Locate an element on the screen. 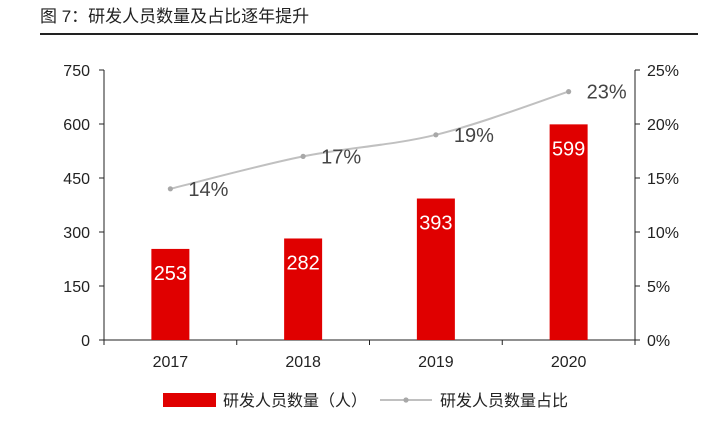  y-right-tick-label: 15% is located at coordinates (663, 179).